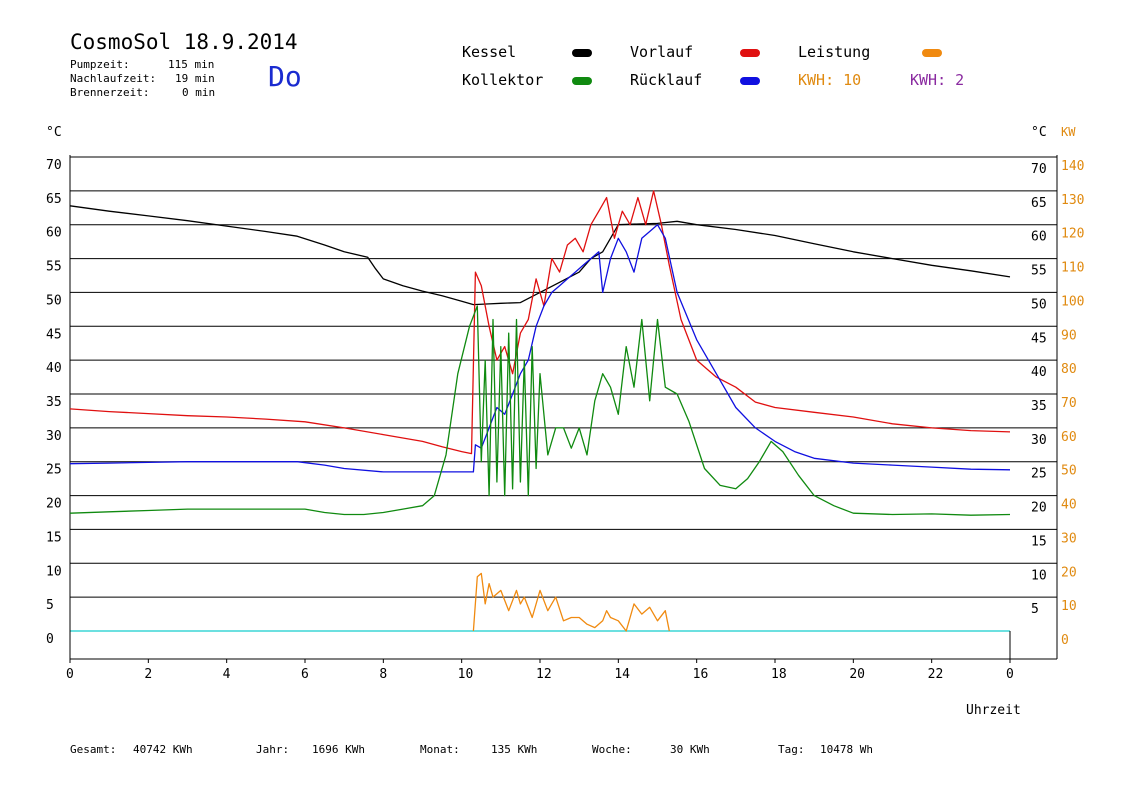 The image size is (1148, 812). What do you see at coordinates (582, 81) in the screenshot?
I see `legend-kollektor-swatch` at bounding box center [582, 81].